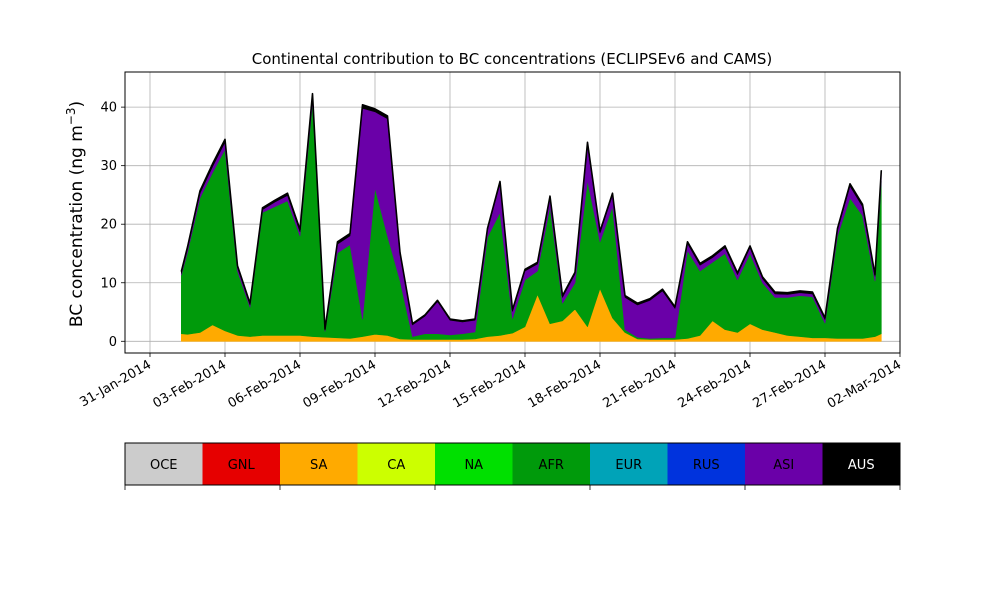  I want to click on legend-label: AUS, so click(861, 465).